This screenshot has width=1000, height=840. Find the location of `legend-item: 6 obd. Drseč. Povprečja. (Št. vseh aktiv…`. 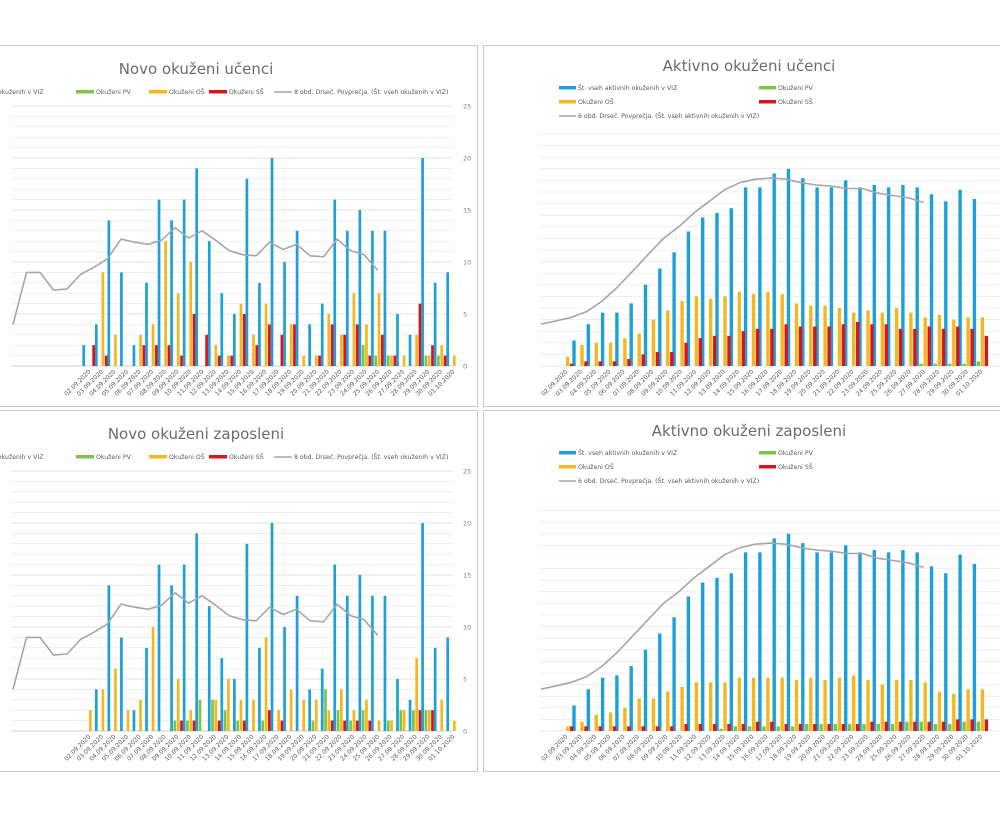

legend-item: 6 obd. Drseč. Povprečja. (Št. vseh aktiv… is located at coordinates (668, 115).